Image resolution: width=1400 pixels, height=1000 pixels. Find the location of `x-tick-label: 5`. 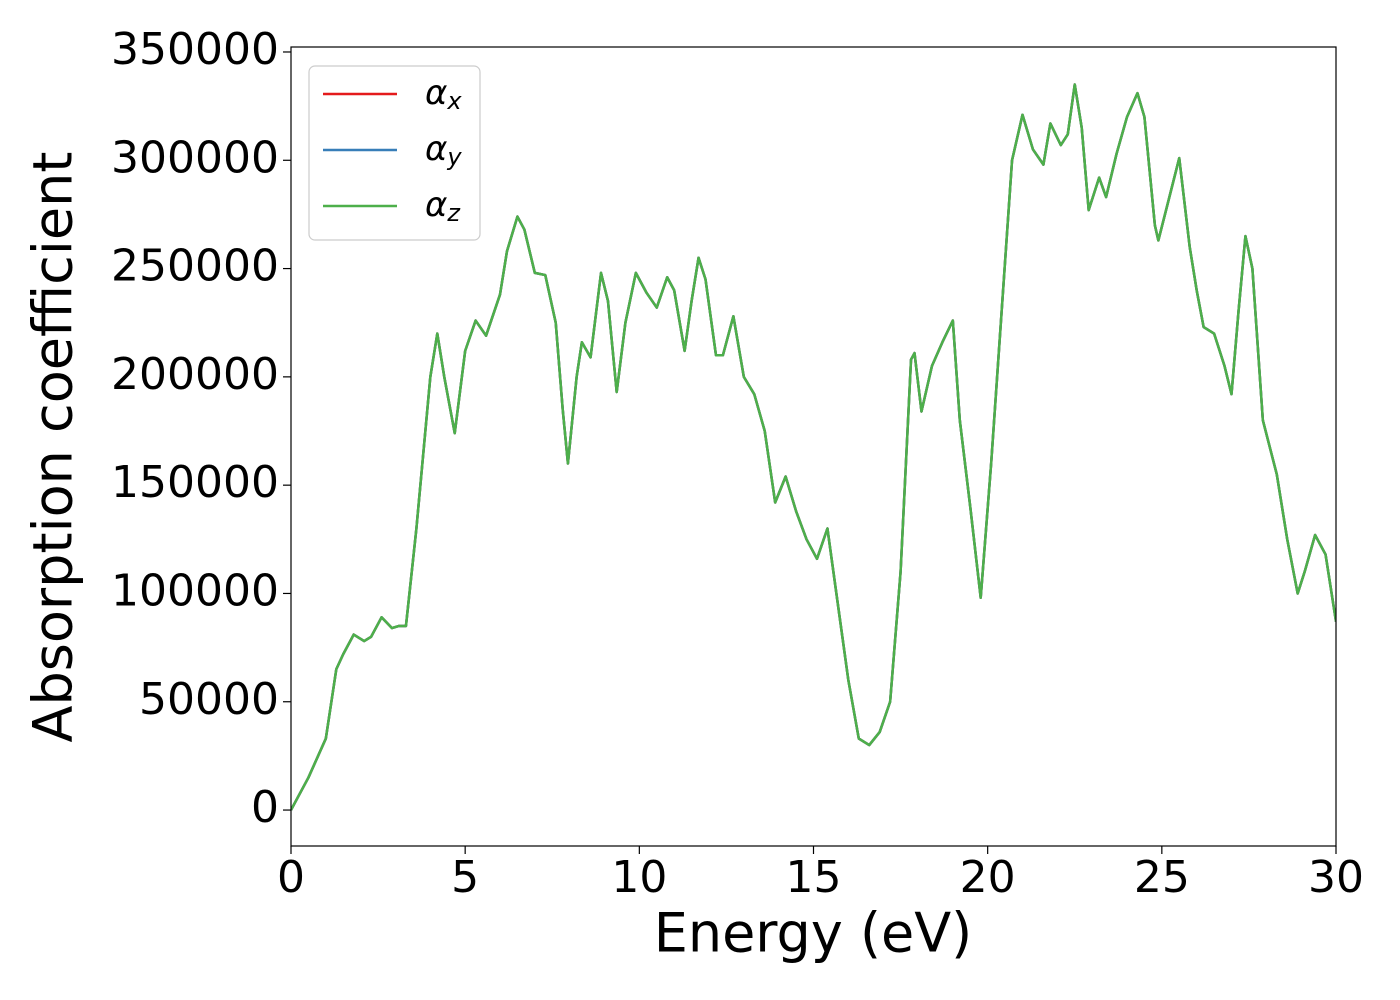

x-tick-label: 5 is located at coordinates (465, 877).